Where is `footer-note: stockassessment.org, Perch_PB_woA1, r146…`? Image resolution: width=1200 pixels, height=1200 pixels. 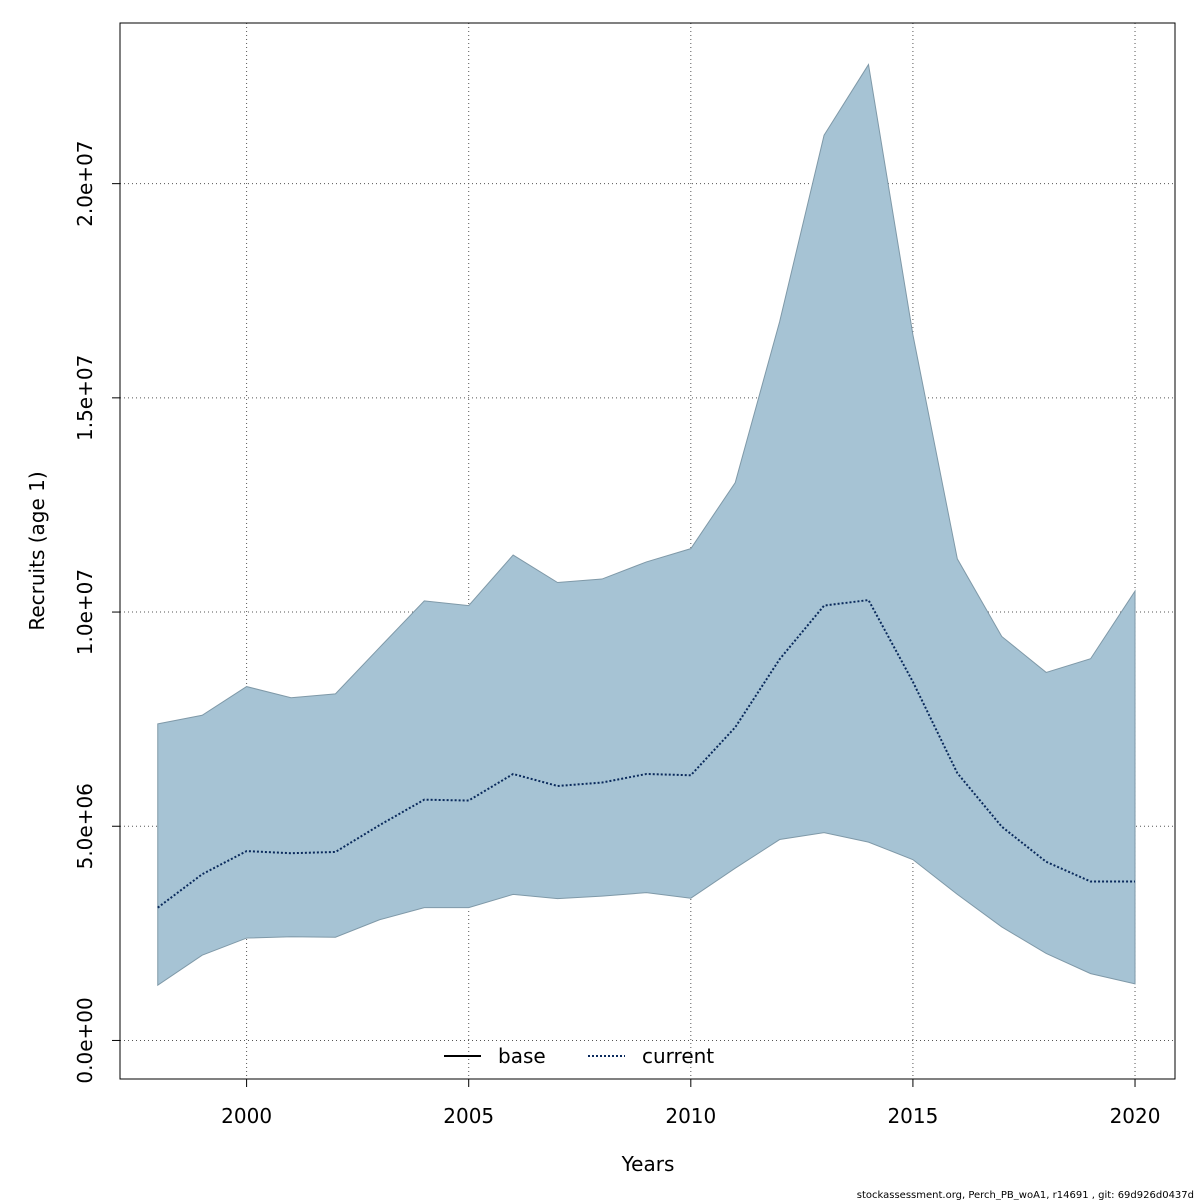 footer-note: stockassessment.org, Perch_PB_woA1, r146… is located at coordinates (1025, 1195).